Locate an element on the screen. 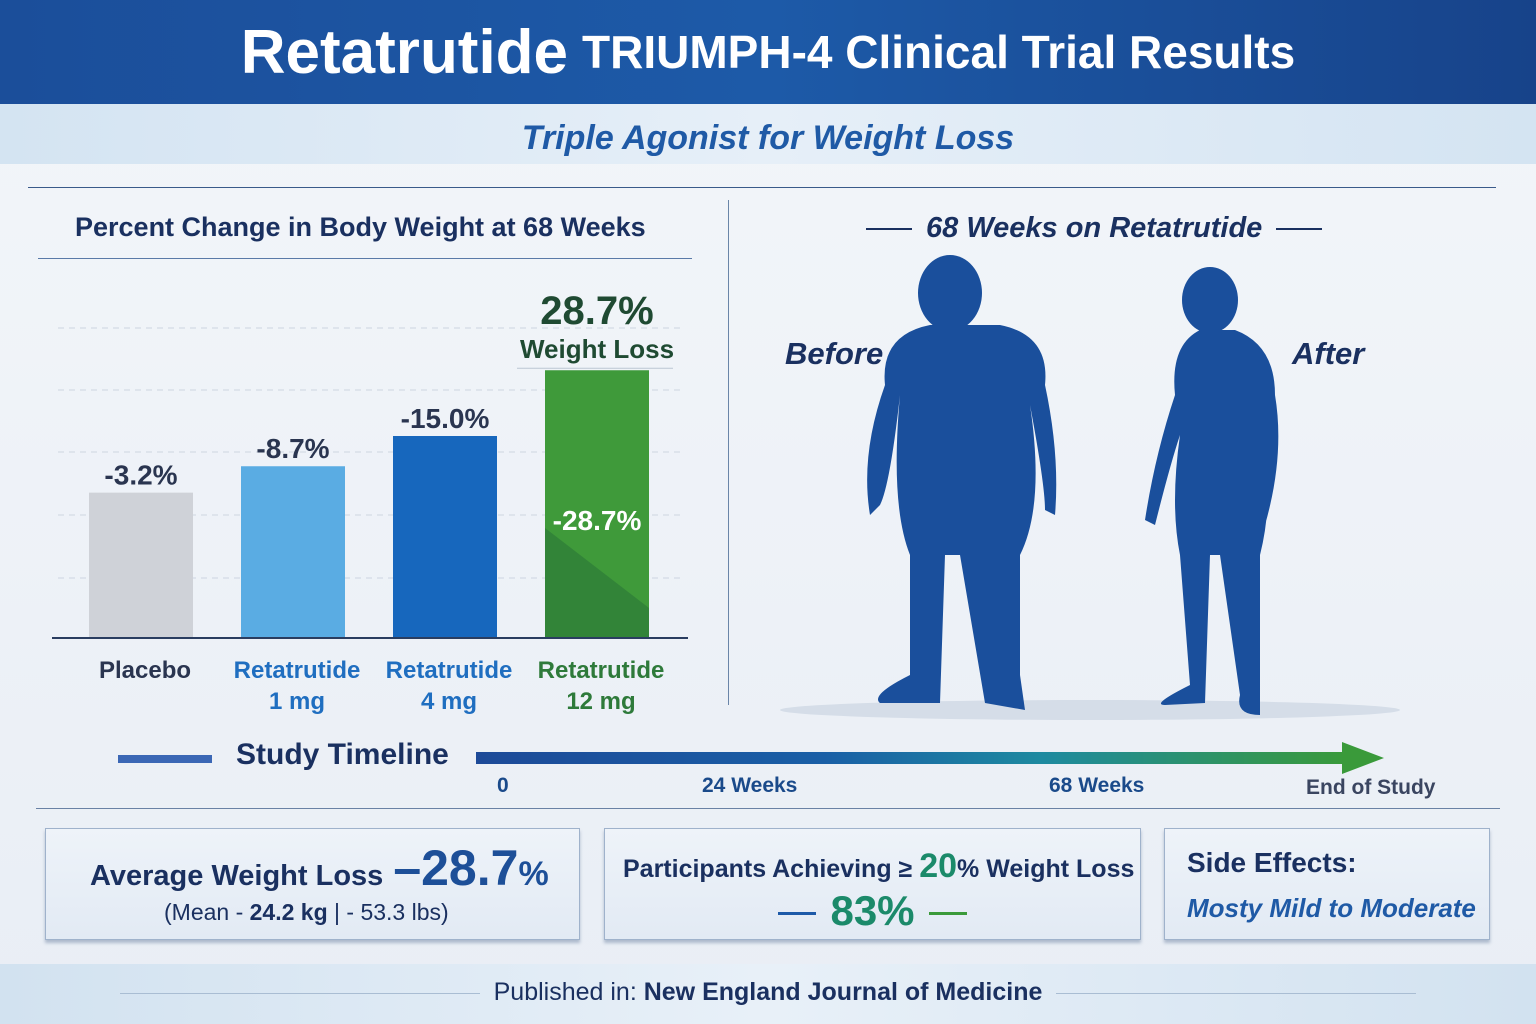  bar-value-label: -3.2% is located at coordinates (140, 475).